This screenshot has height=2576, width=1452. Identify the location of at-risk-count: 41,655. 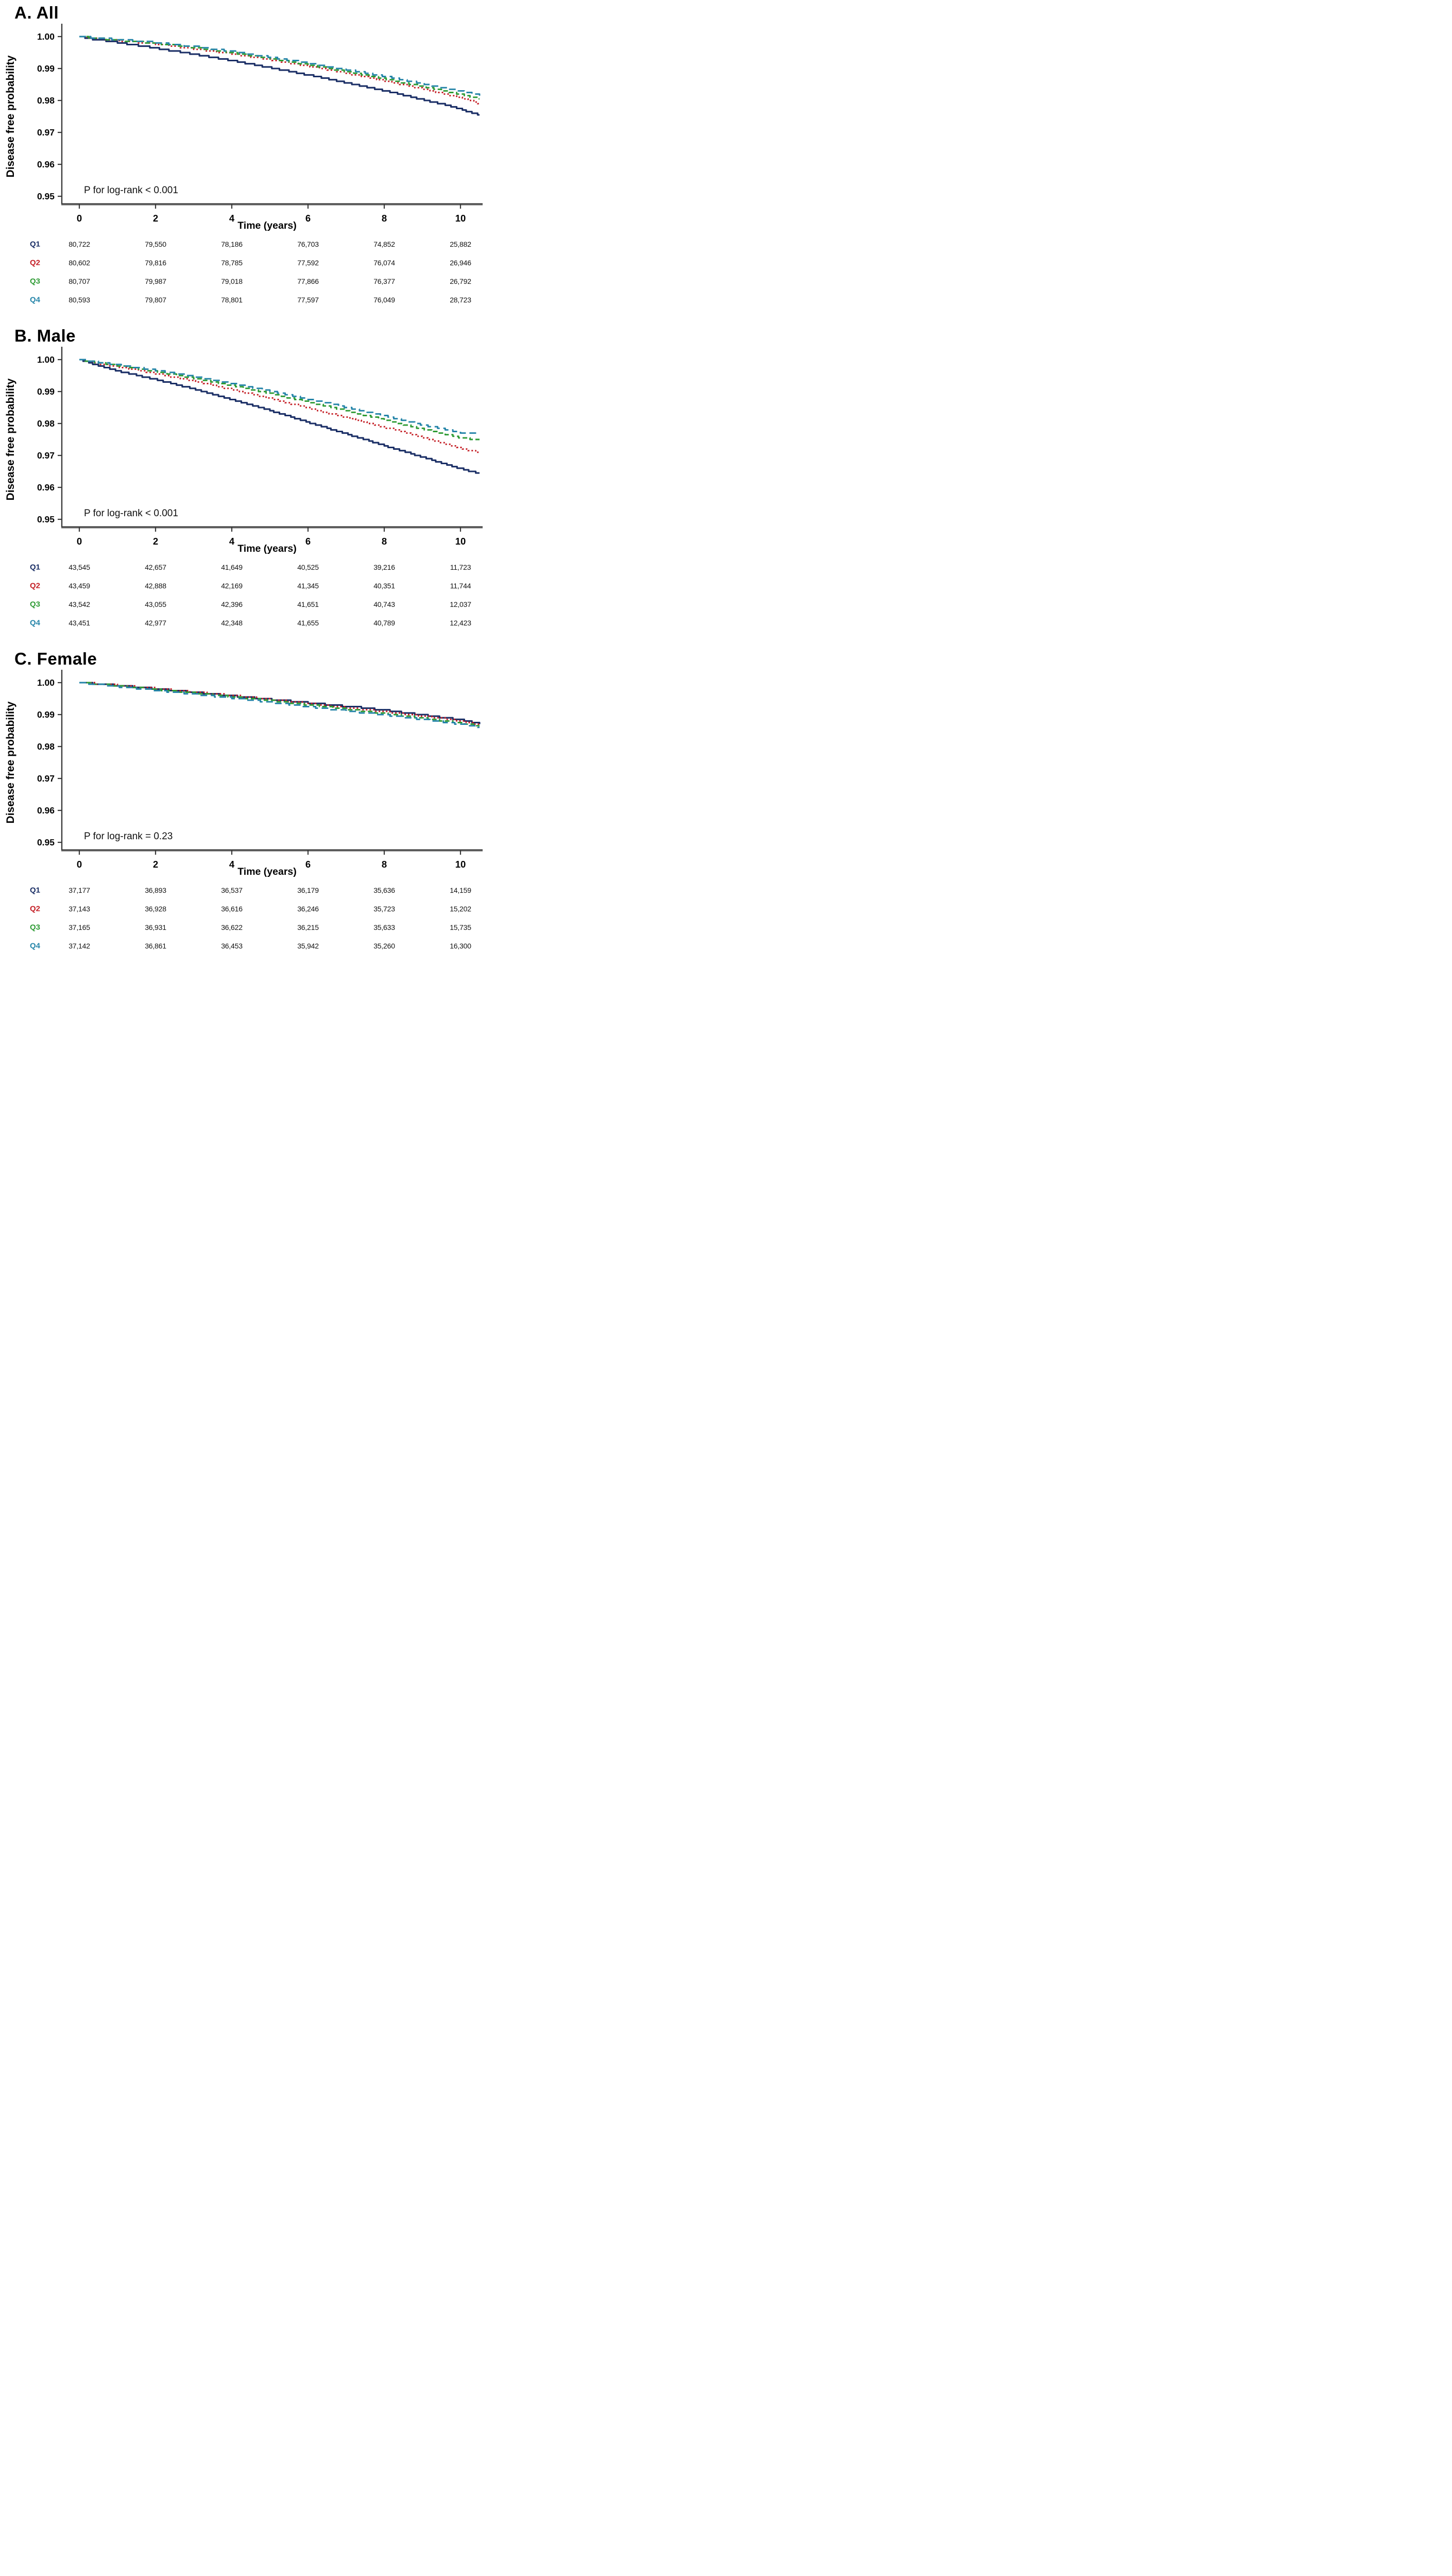
(308, 623).